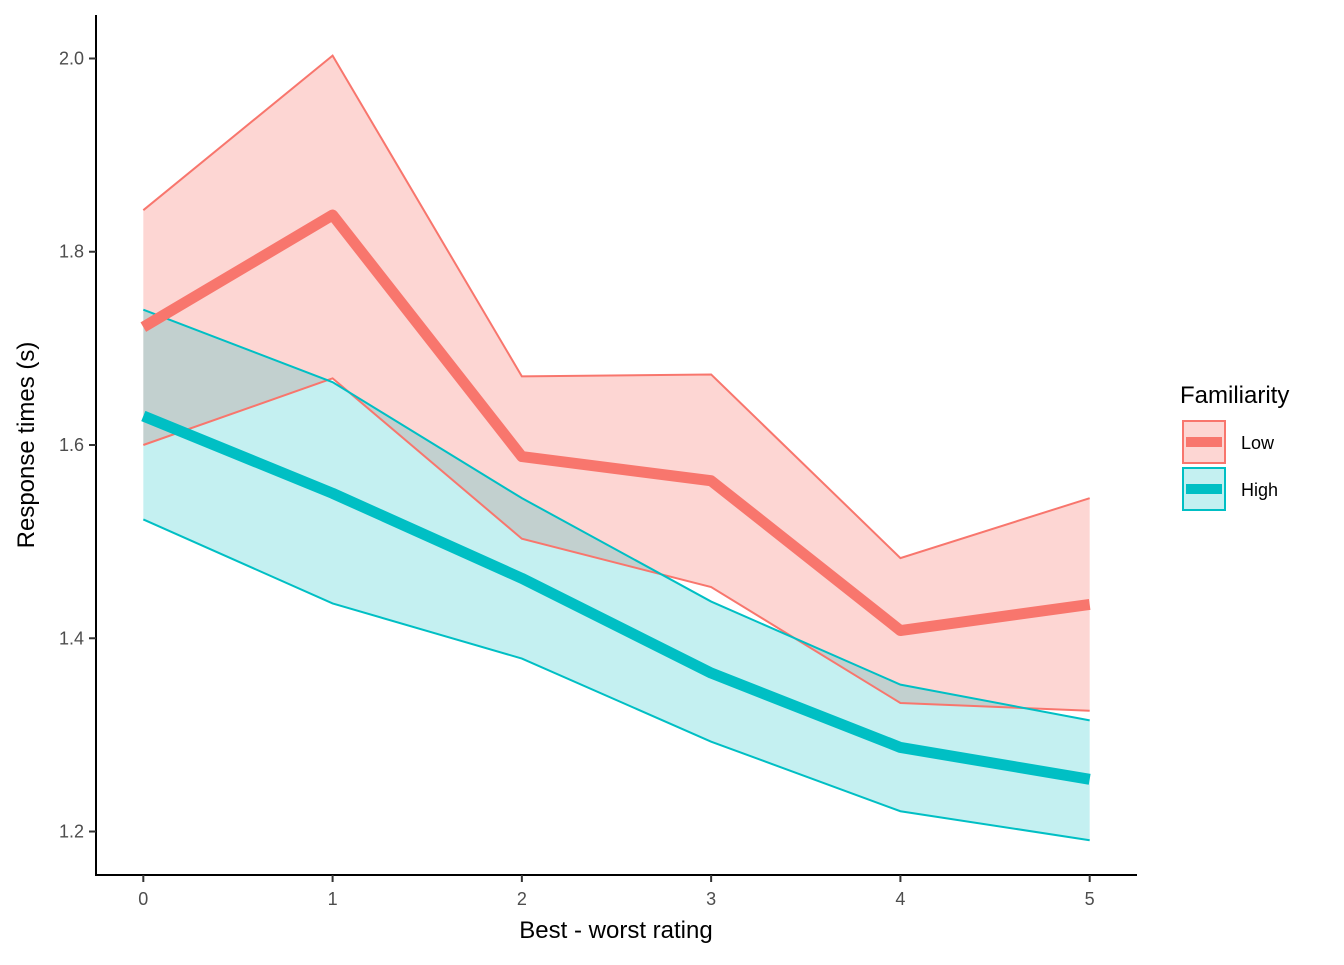  What do you see at coordinates (143, 899) in the screenshot?
I see `x-tick-label: 0` at bounding box center [143, 899].